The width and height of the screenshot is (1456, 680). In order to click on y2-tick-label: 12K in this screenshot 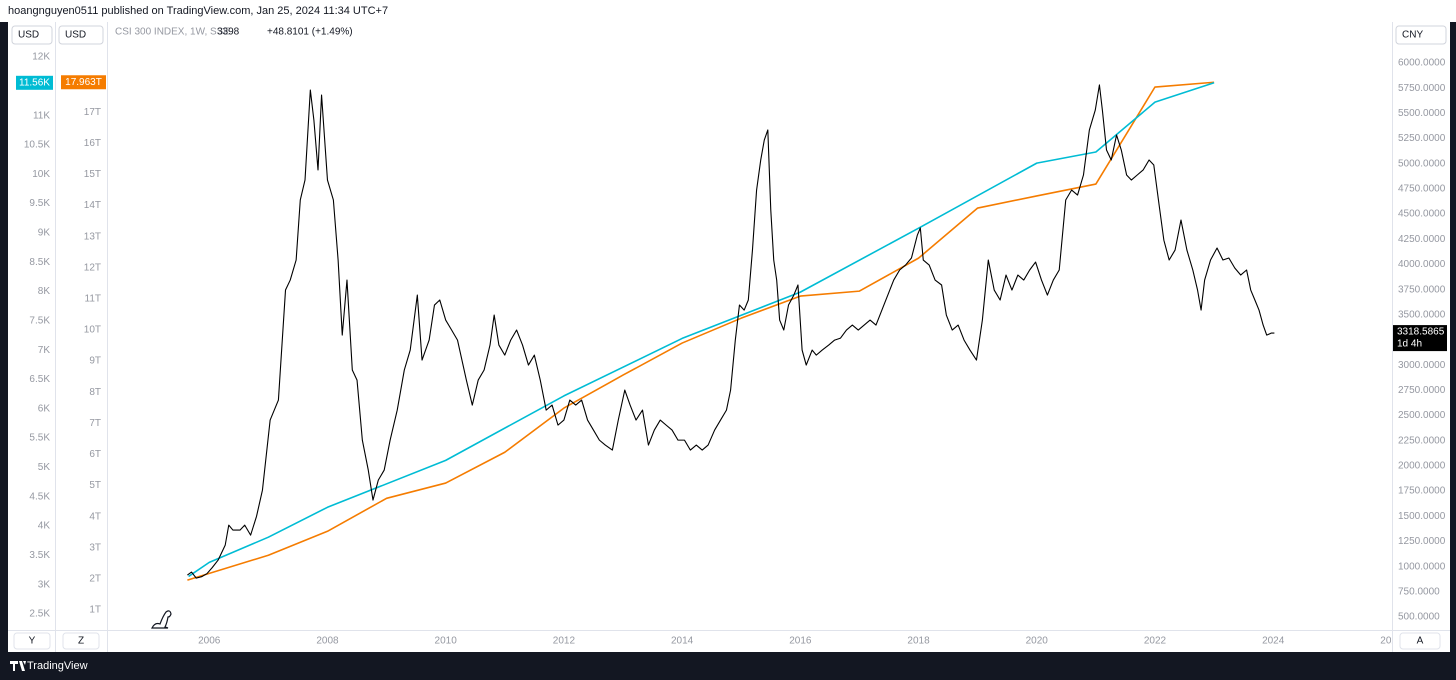, I will do `click(41, 57)`.